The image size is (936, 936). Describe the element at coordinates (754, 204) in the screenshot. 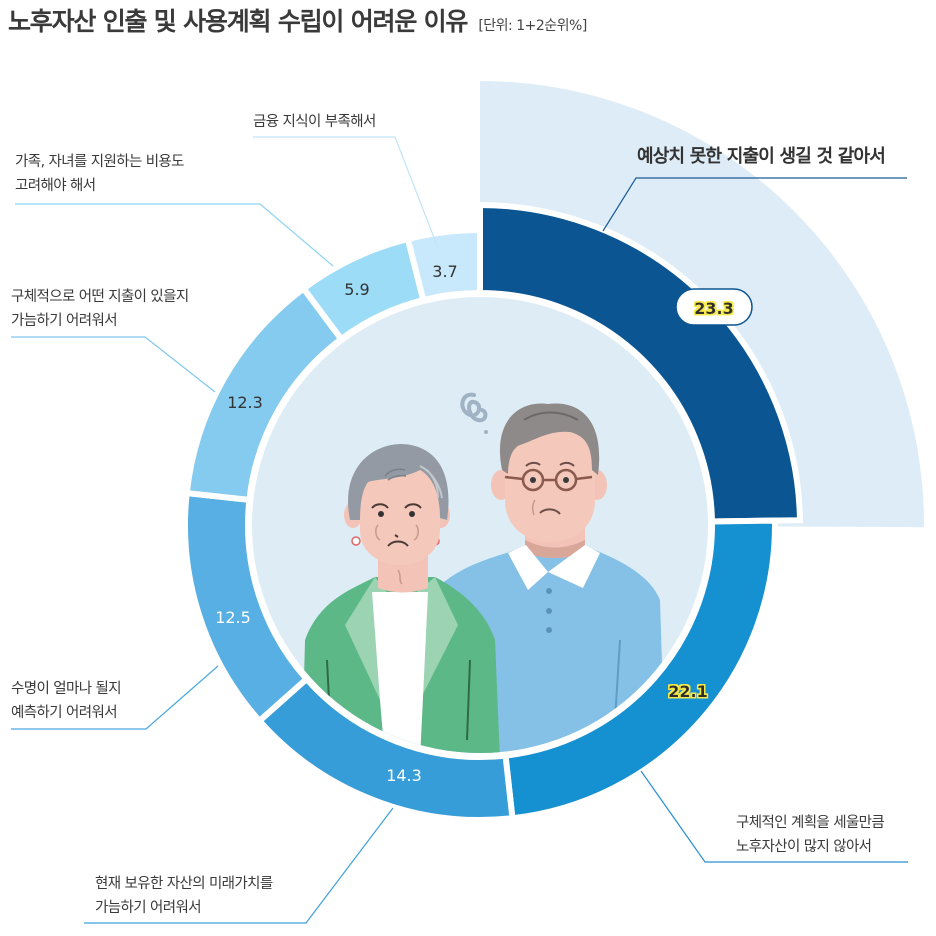

I see `leader-line-seg0` at that location.